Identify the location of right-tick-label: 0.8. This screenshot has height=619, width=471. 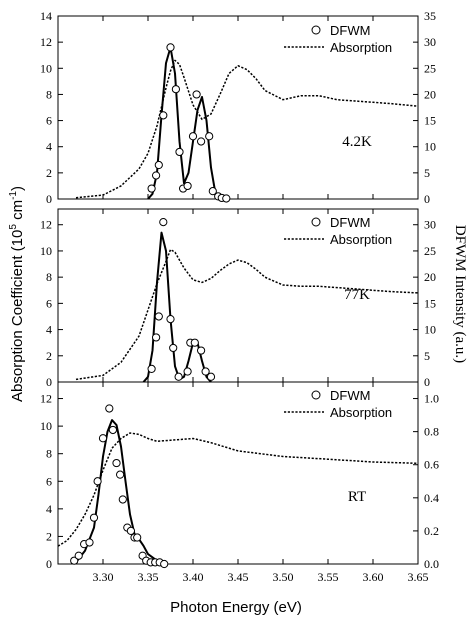
(431, 432).